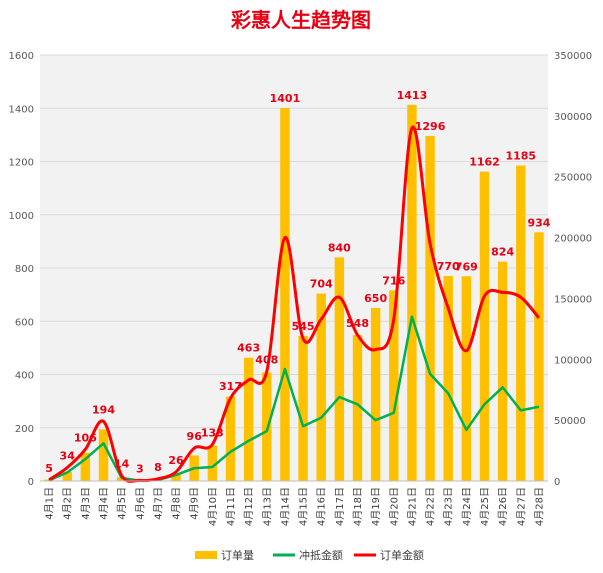 The width and height of the screenshot is (603, 573). Describe the element at coordinates (503, 506) in the screenshot. I see `x-tick-label: 4月26日` at that location.